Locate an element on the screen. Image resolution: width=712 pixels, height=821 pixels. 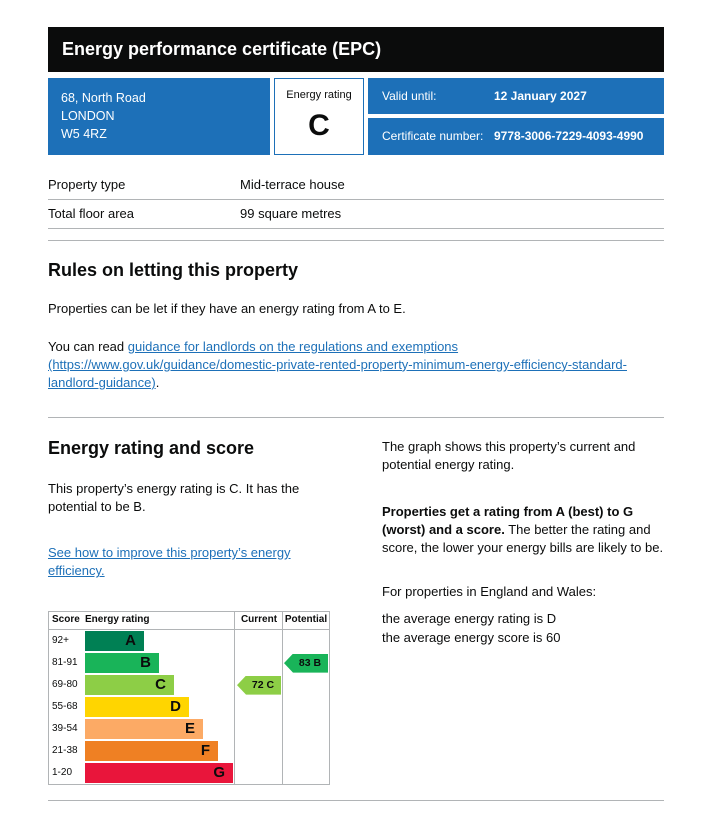
band-bar-c: C is located at coordinates (129, 684).